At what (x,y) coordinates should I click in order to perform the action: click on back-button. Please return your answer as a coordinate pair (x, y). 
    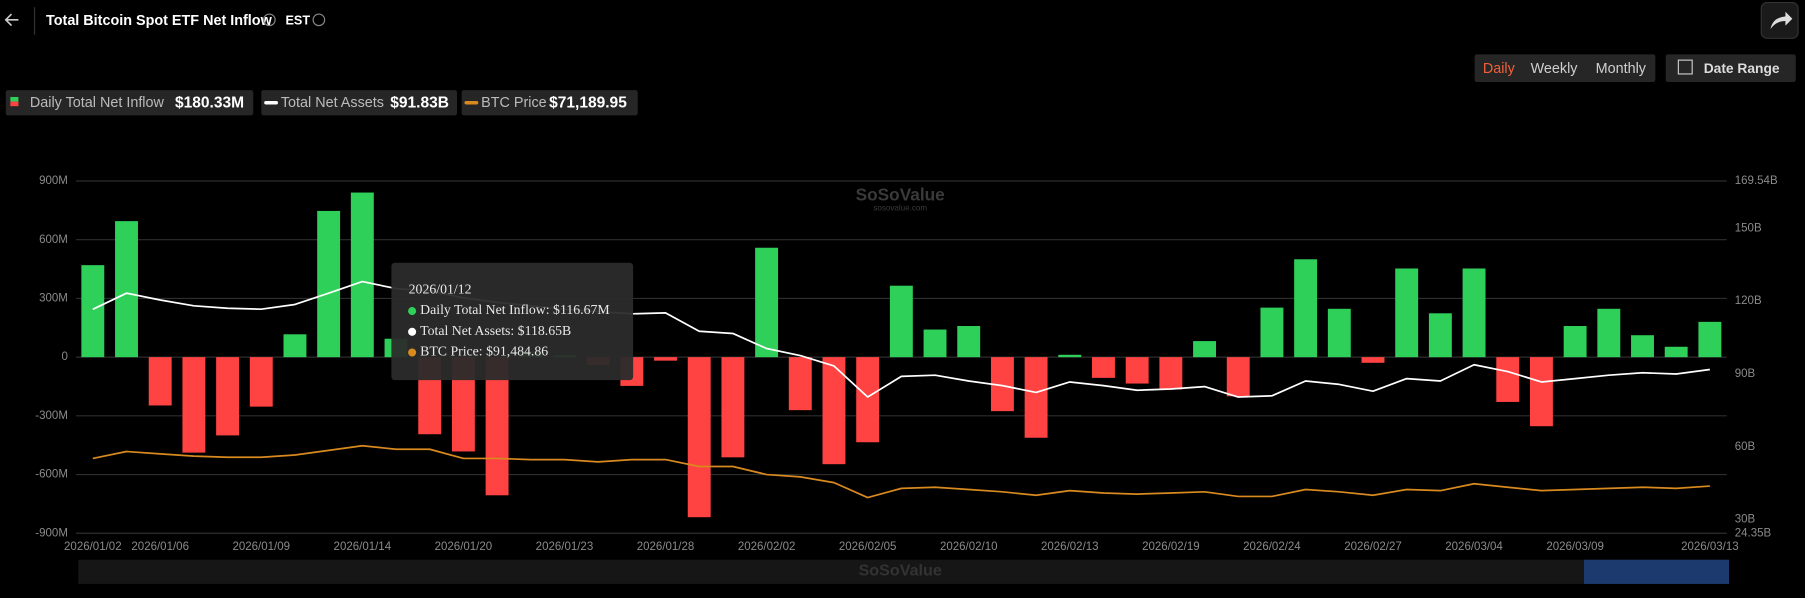
    Looking at the image, I should click on (11, 20).